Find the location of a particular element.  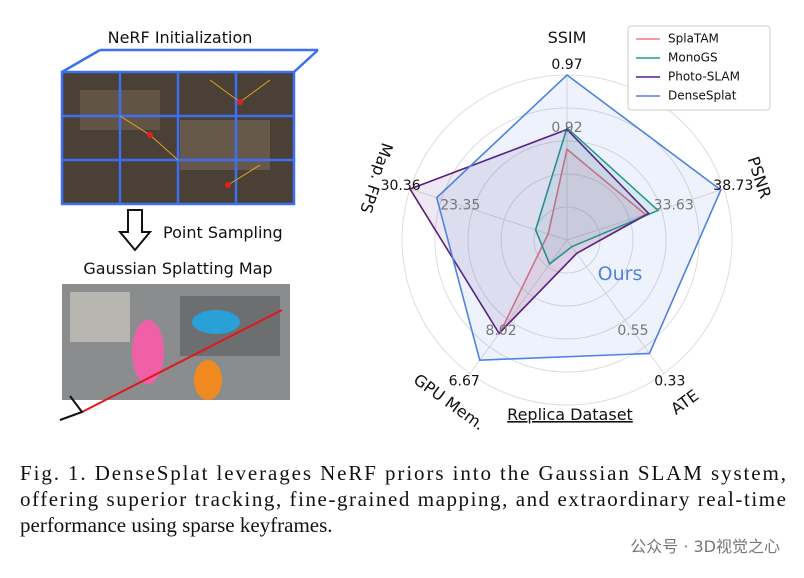

rays is located at coordinates (195, 132).